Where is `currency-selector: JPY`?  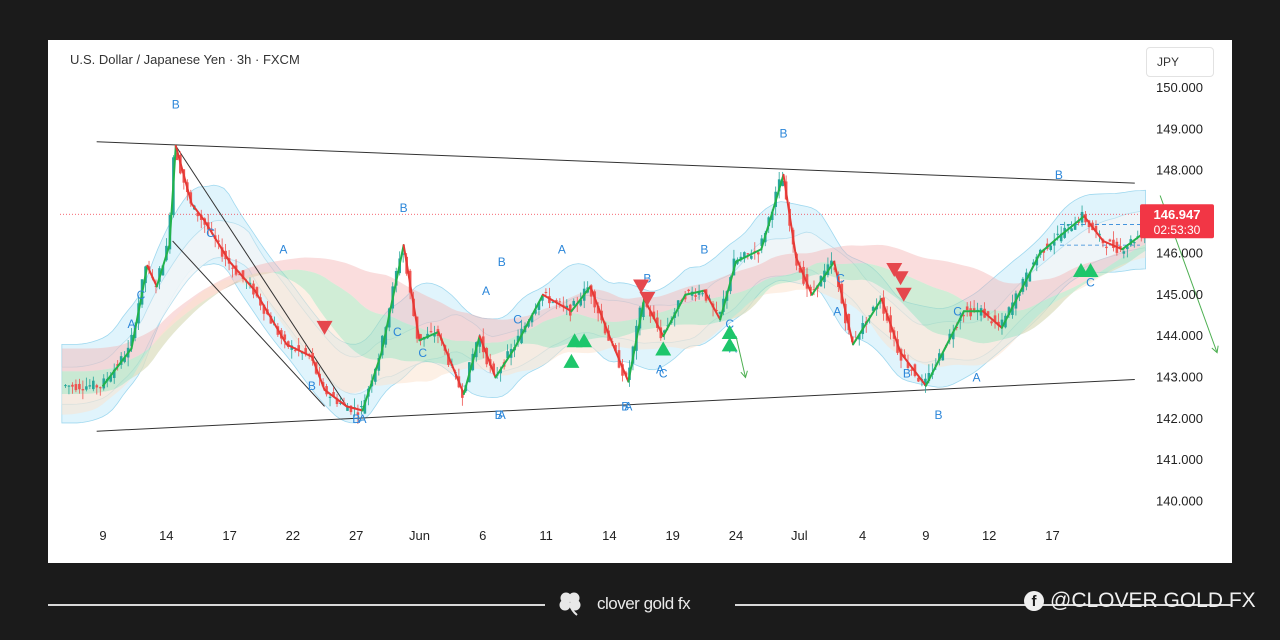
currency-selector: JPY is located at coordinates (1180, 62).